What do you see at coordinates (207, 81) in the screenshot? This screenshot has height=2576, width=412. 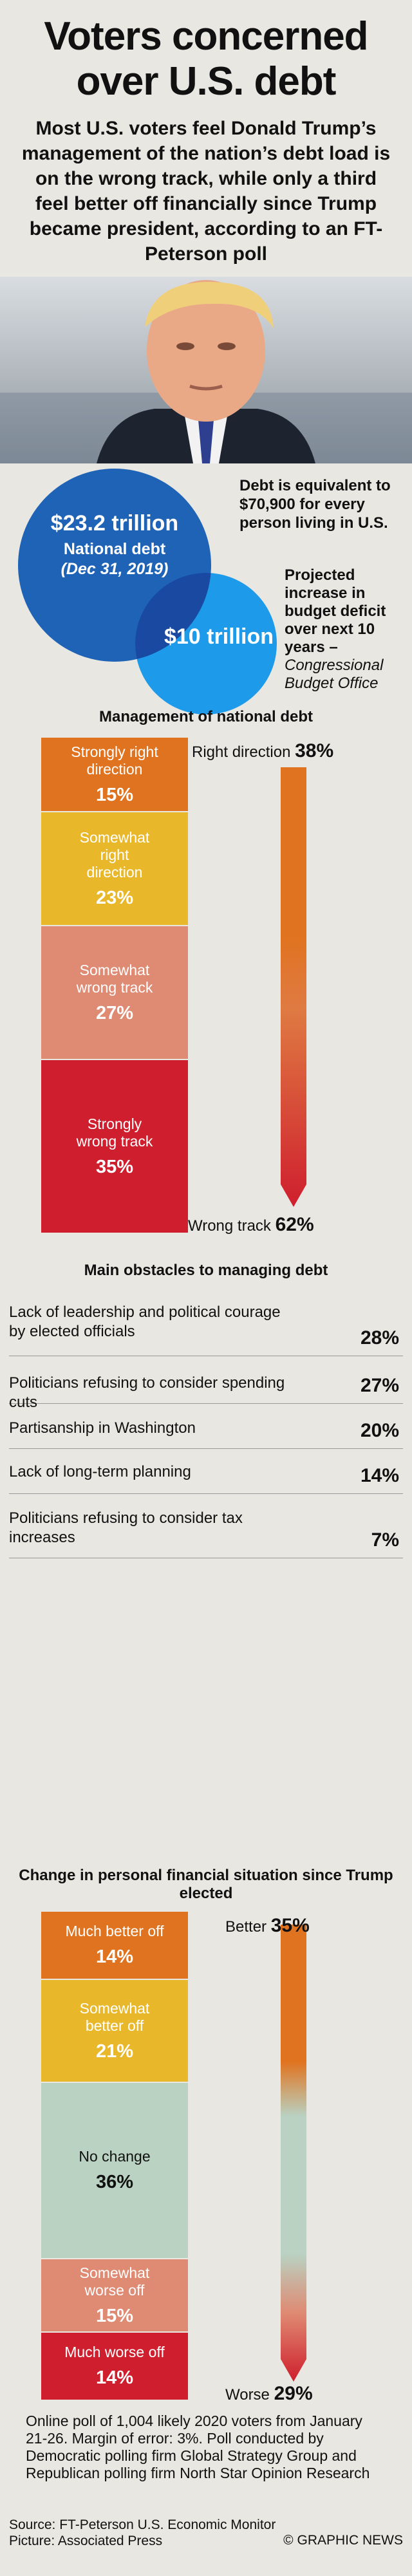 I see `title-line-2: over U.S. debt` at bounding box center [207, 81].